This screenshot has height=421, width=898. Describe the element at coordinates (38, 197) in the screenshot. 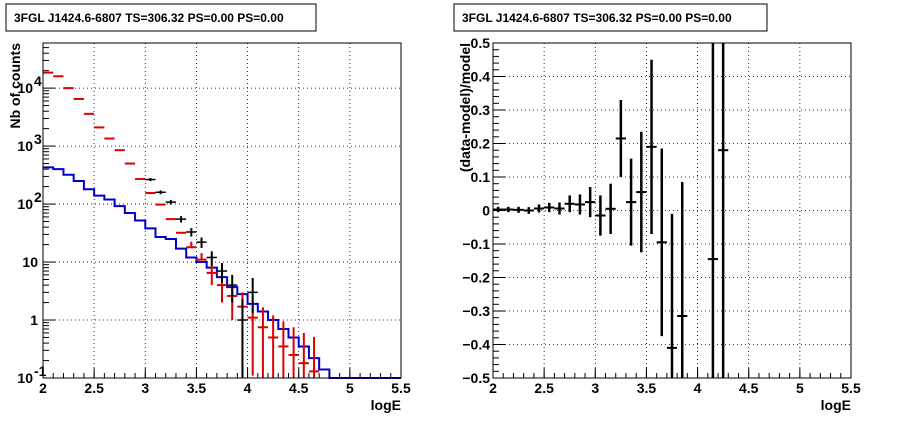

I see `left-y-tick-exponent: 2` at that location.